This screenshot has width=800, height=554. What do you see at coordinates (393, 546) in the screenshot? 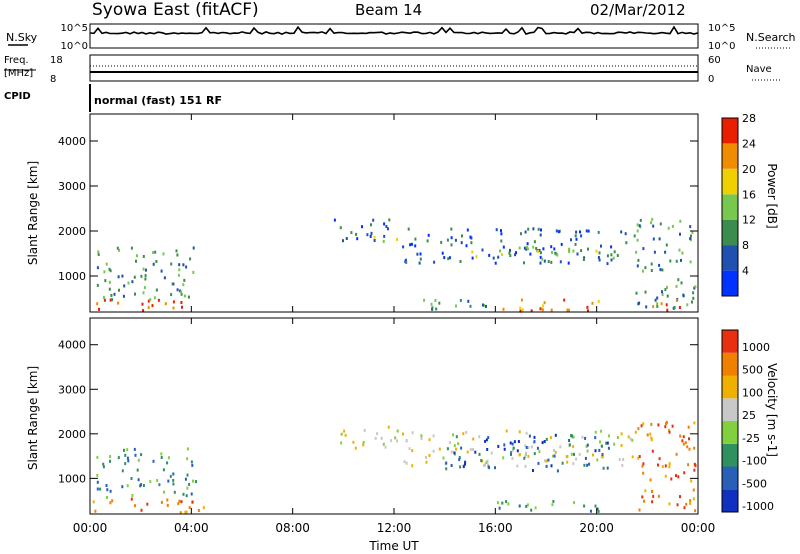
I see `time-axis-label: Time UT` at bounding box center [393, 546].